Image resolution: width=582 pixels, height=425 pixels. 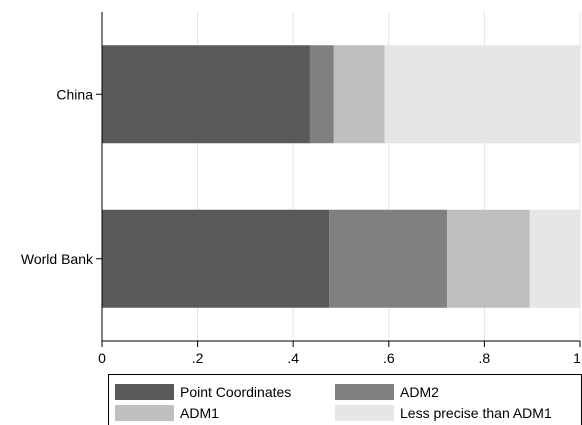 What do you see at coordinates (364, 392) in the screenshot?
I see `legend-swatch-adm2` at bounding box center [364, 392].